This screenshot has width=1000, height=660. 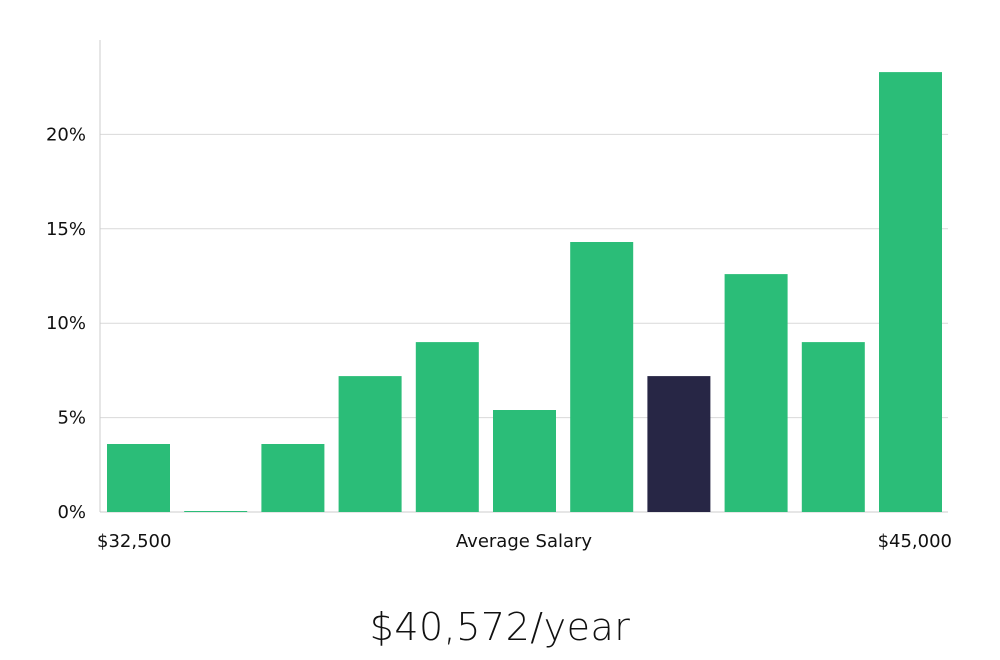 What do you see at coordinates (679, 444) in the screenshot?
I see `bar-highlighted` at bounding box center [679, 444].